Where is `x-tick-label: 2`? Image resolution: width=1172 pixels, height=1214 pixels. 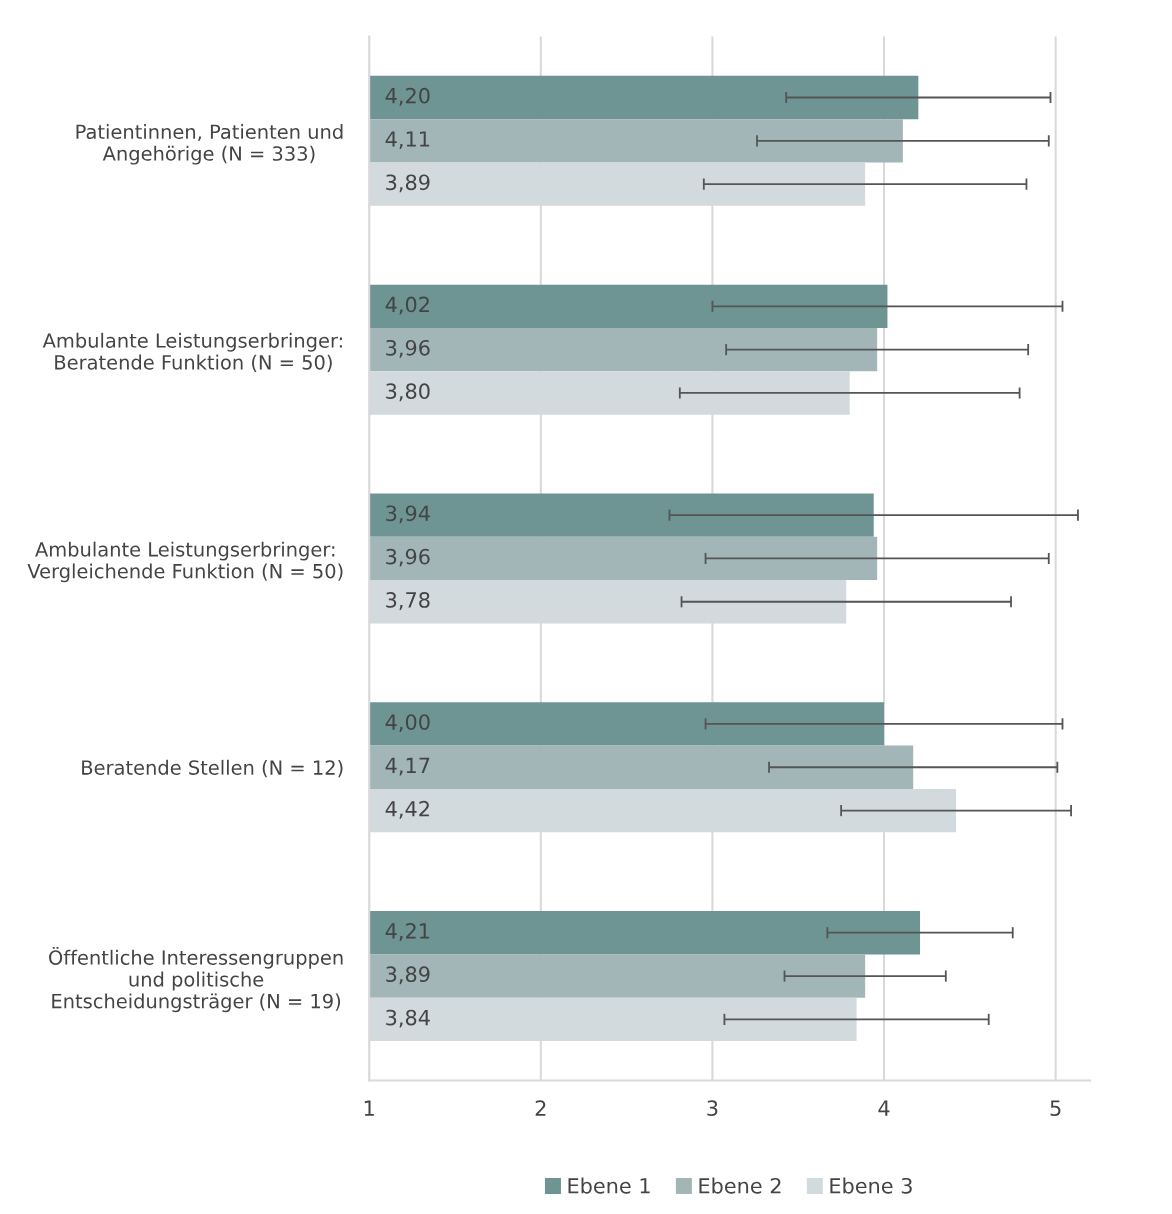
x-tick-label: 2 is located at coordinates (540, 1108).